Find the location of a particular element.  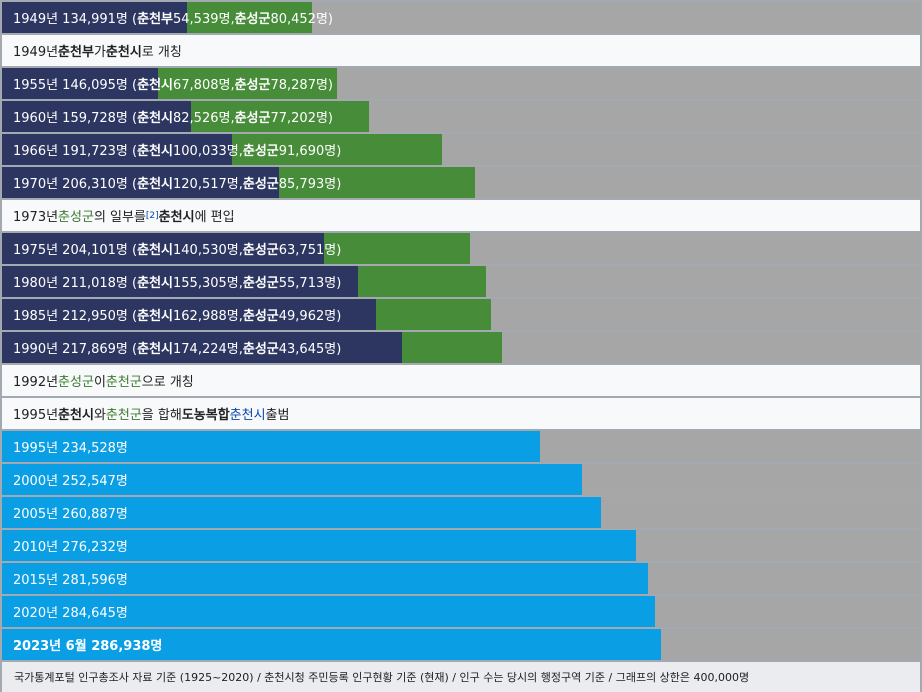

chart-row-13: 1995년 234,528명 is located at coordinates (461, 446).